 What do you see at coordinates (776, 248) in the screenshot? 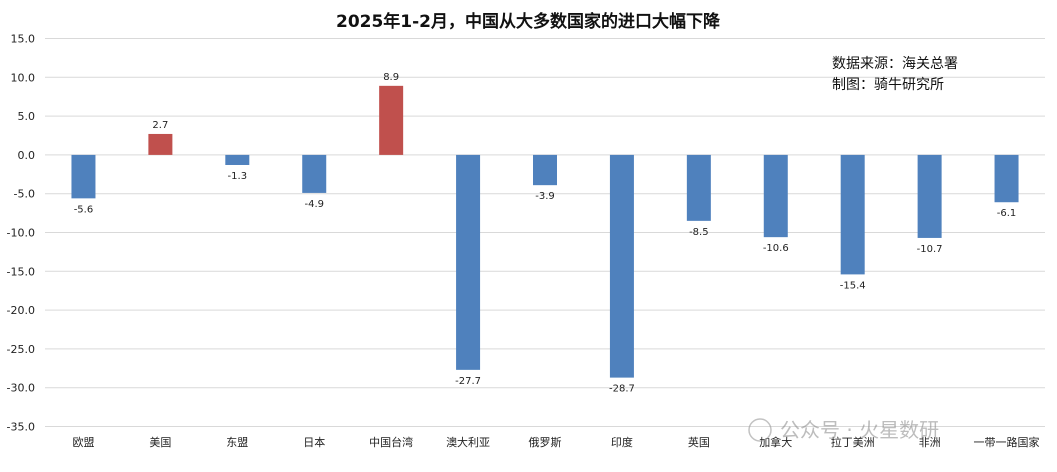
I see `data-label: -10.6` at bounding box center [776, 248].